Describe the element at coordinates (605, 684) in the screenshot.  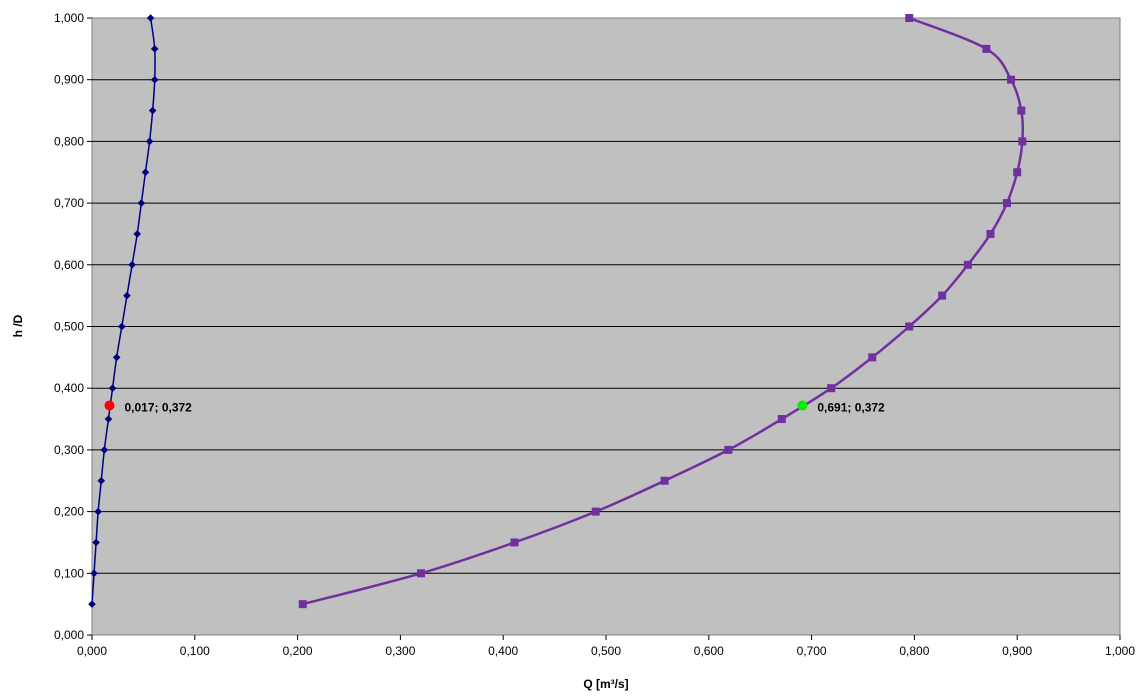
I see `x-axis-label: Q [m³/s]` at that location.